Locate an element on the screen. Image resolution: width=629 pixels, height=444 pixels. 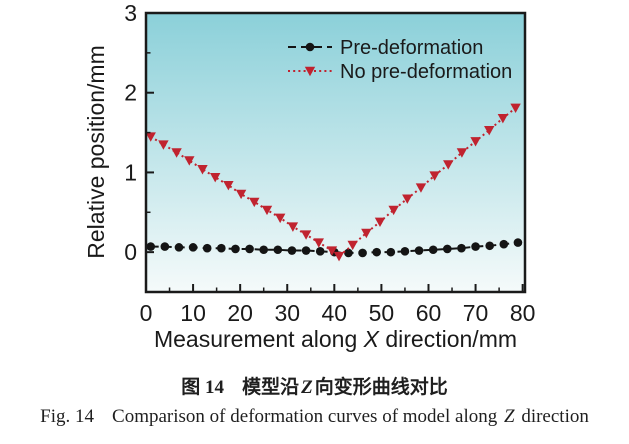
caption-chinese: 图 14 模型沿 Z 向变形曲线对比 is located at coordinates (314, 385).